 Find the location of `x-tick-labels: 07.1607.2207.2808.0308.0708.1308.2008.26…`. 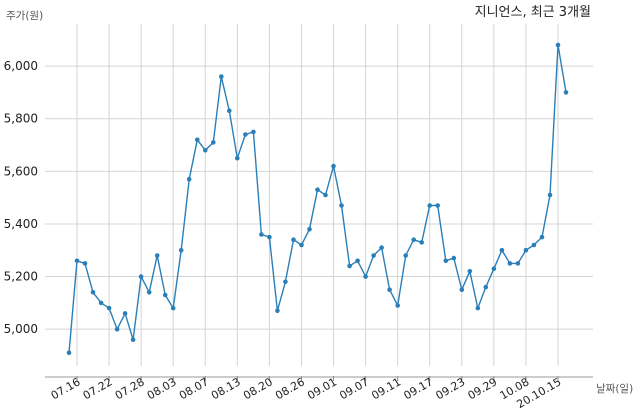

x-tick-labels: 07.1607.2207.2808.0308.0708.1308.2008.26… is located at coordinates (306, 393).